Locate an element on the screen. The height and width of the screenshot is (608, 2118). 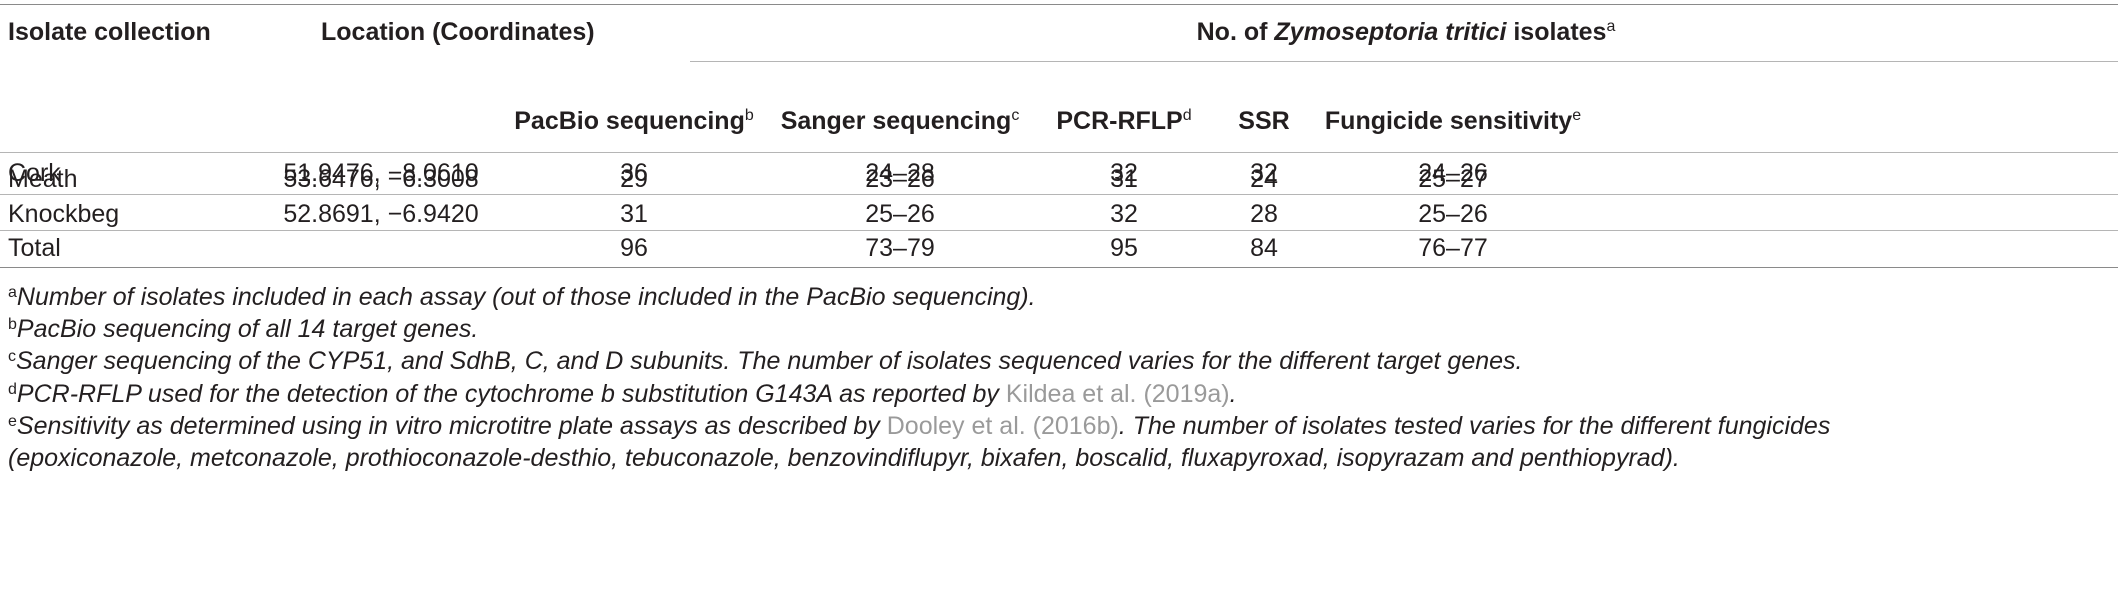
top-rule is located at coordinates (1059, 4).